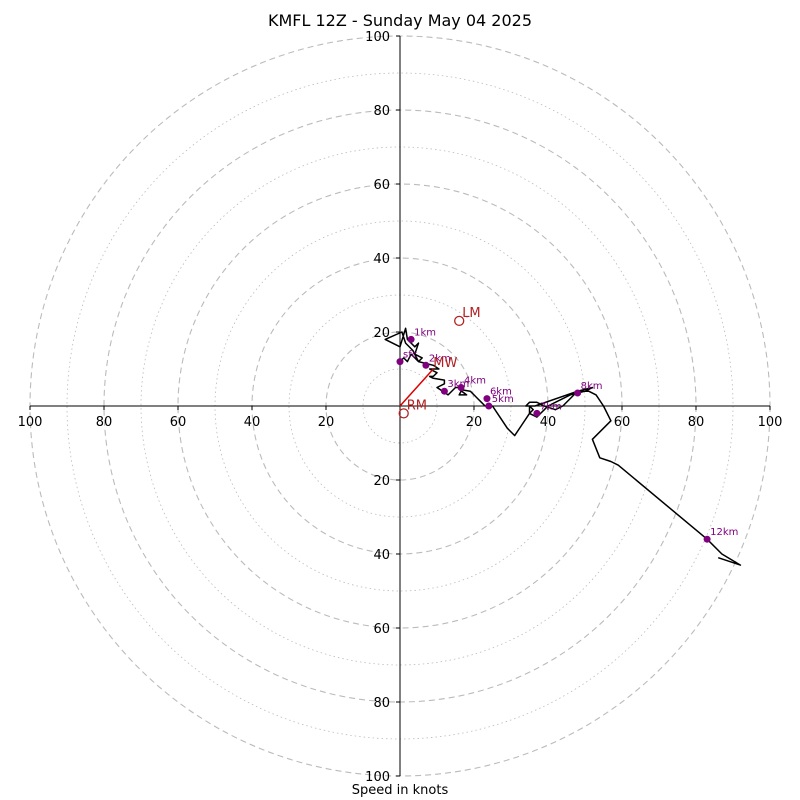 The image size is (800, 800). I want to click on storm-motion-markers: RM LM MW, so click(439, 362).